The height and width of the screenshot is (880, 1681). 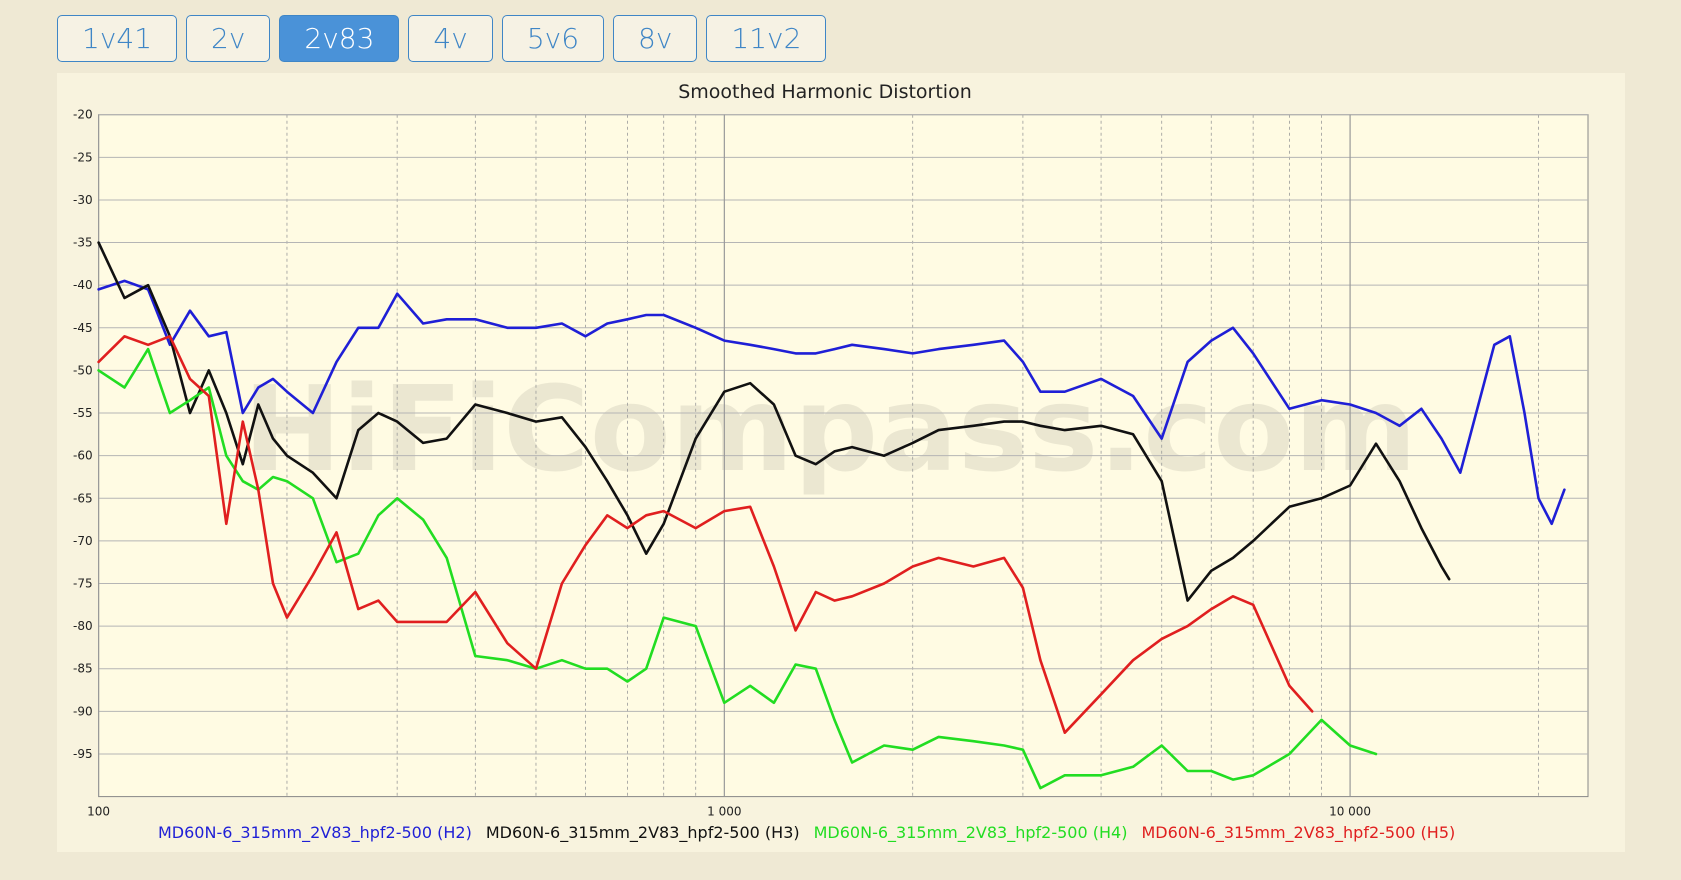 I want to click on x-tick-label: 1 000, so click(x=724, y=812).